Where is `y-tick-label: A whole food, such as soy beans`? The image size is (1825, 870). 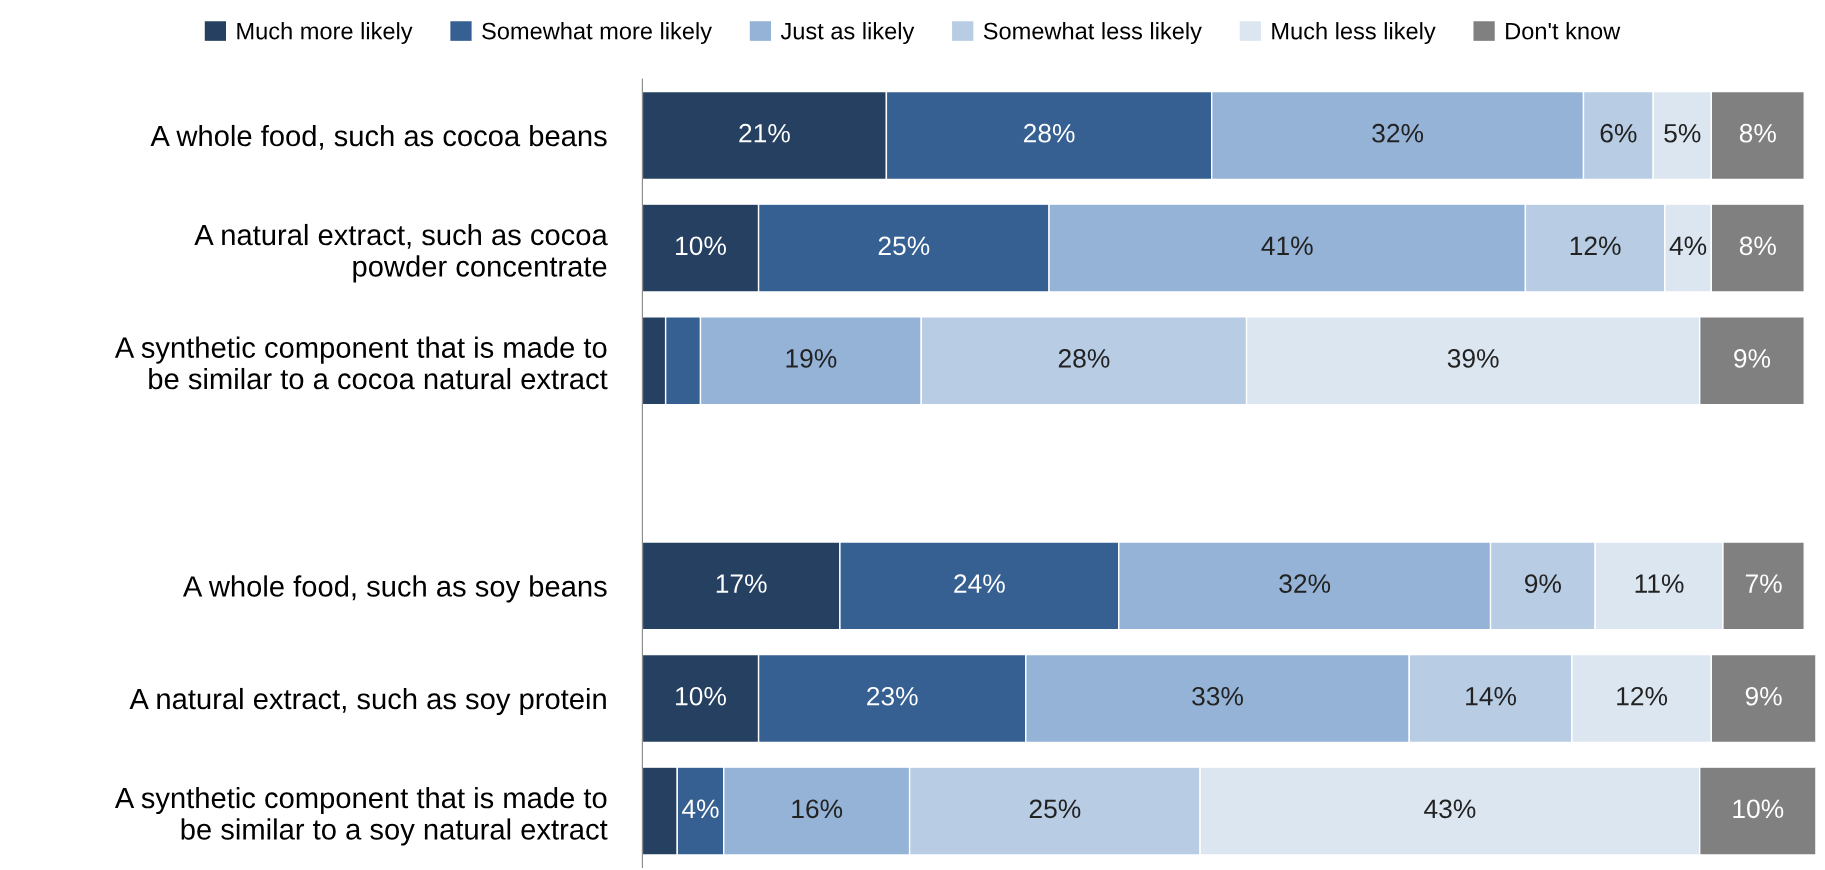
y-tick-label: A whole food, such as soy beans is located at coordinates (394, 589).